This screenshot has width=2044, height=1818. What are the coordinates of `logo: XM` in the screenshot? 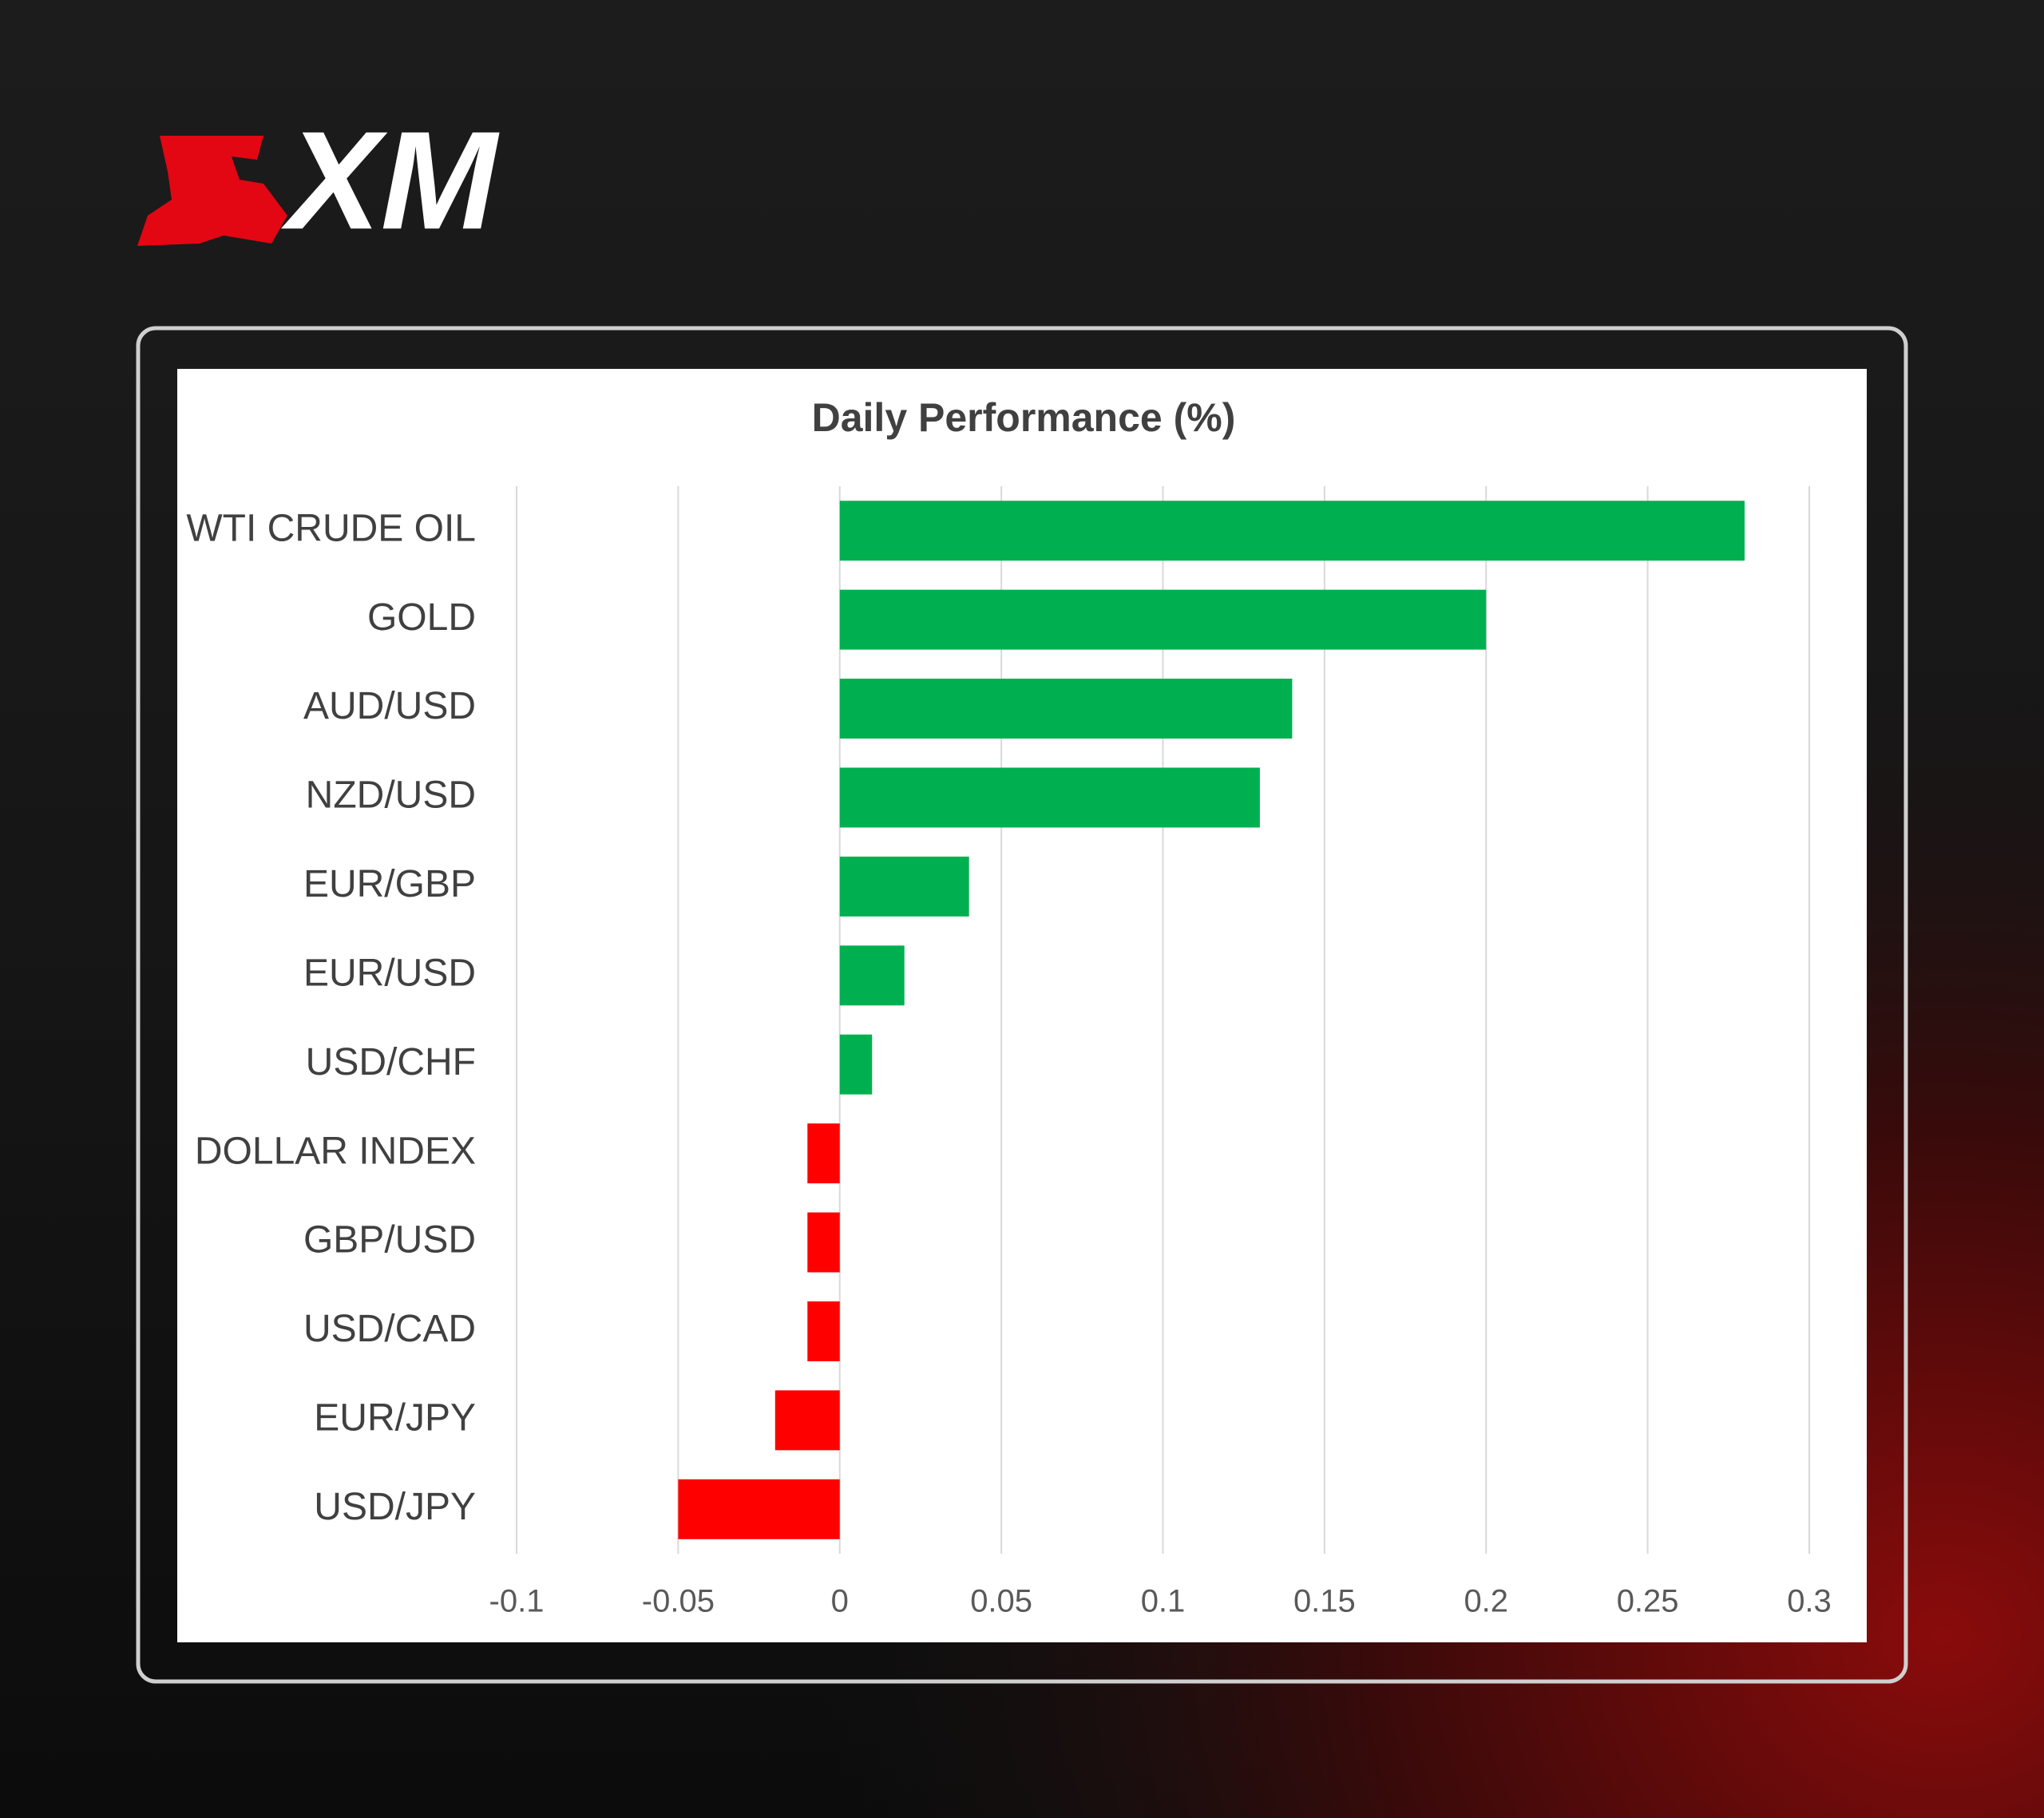 It's located at (318, 181).